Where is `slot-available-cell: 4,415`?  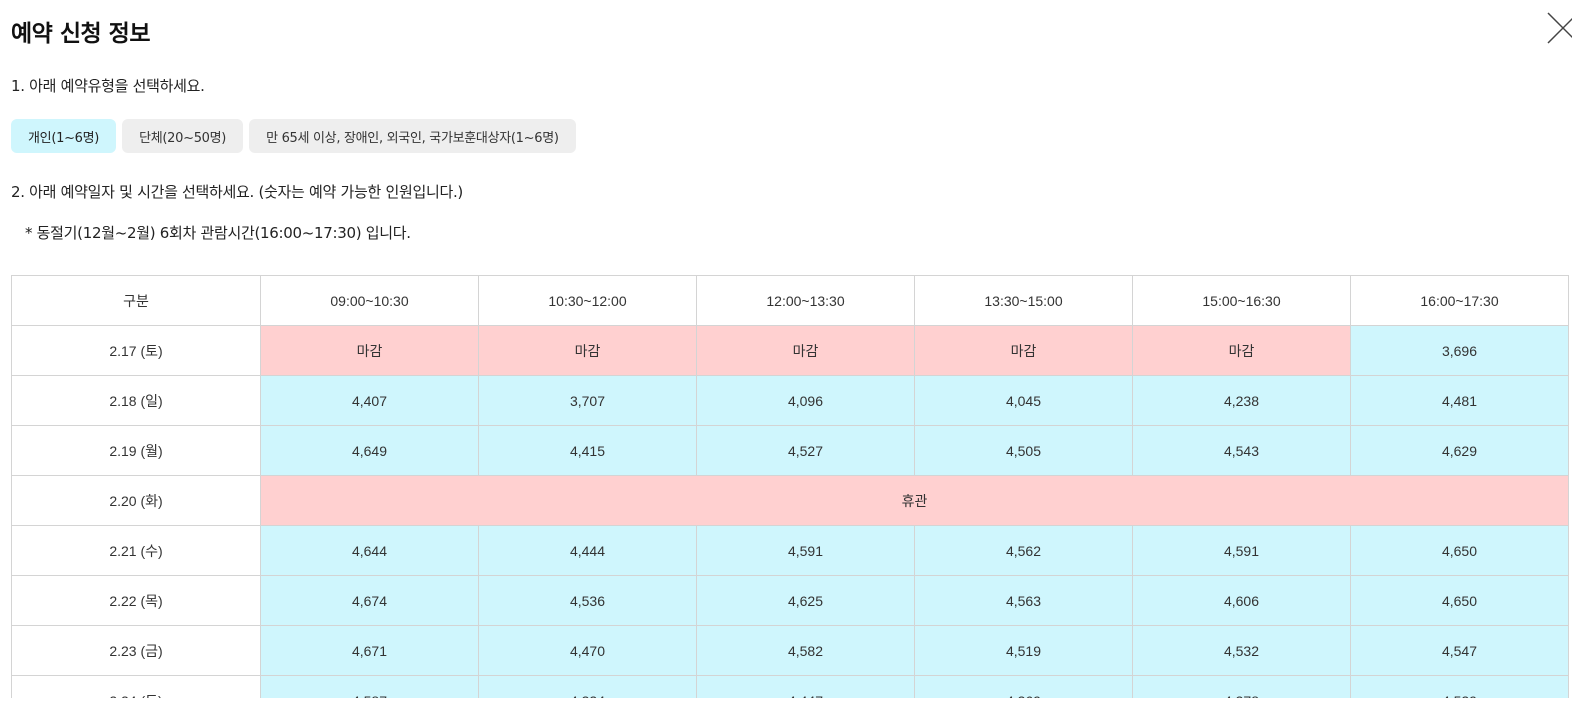
slot-available-cell: 4,415 is located at coordinates (587, 450).